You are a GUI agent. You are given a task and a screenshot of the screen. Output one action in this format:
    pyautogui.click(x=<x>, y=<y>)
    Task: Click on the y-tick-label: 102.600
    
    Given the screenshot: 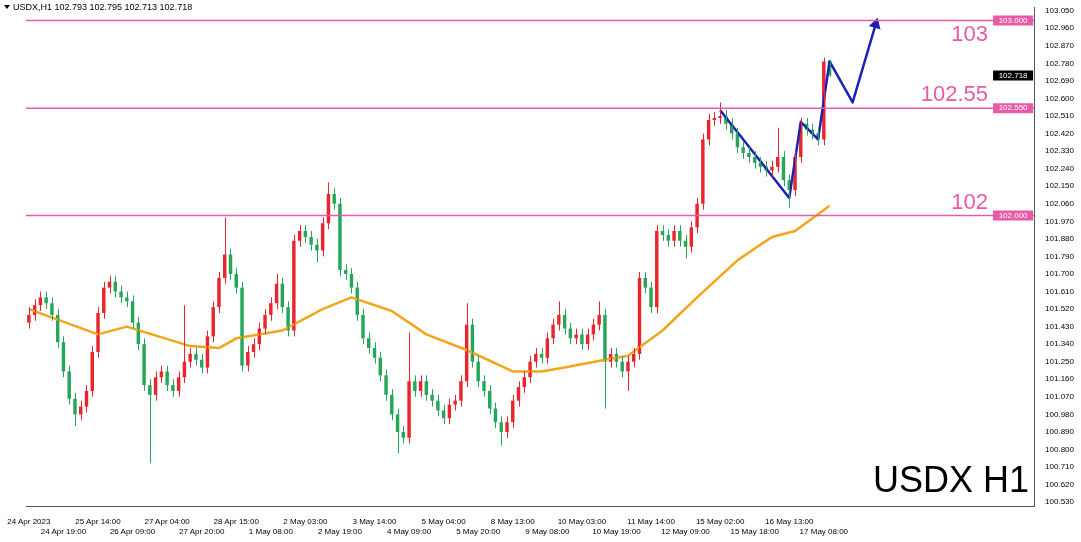 What is the action you would take?
    pyautogui.click(x=1060, y=98)
    